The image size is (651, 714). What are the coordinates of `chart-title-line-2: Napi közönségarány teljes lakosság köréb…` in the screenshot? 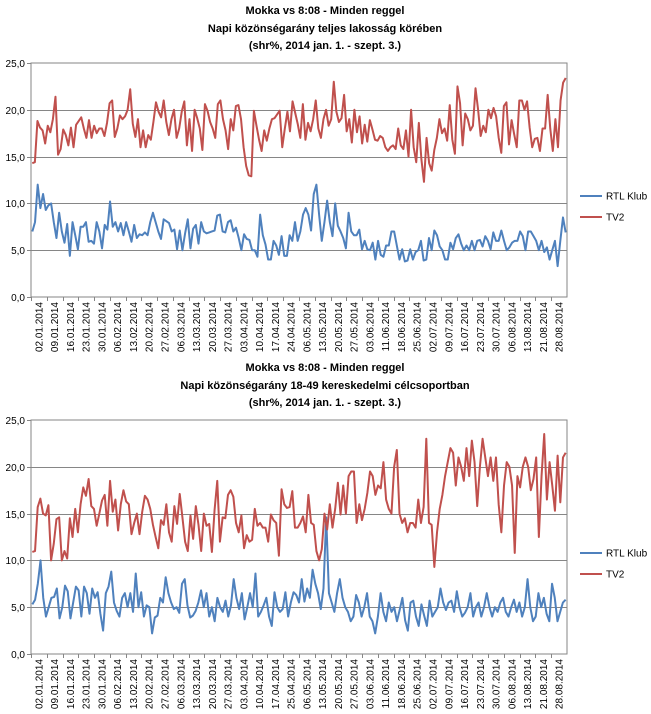 It's located at (325, 29).